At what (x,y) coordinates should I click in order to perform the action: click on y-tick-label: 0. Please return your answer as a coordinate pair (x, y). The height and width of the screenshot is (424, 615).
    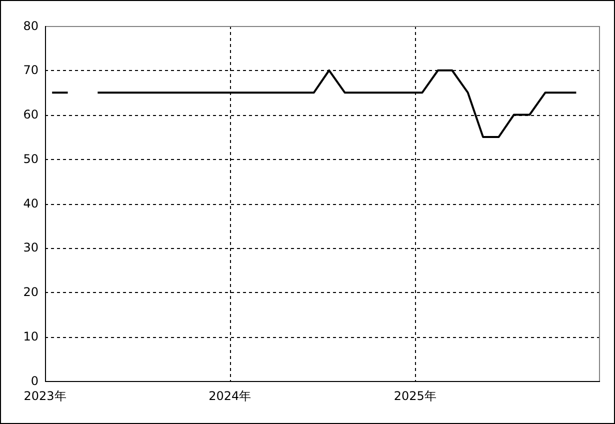
    Looking at the image, I should click on (34, 381).